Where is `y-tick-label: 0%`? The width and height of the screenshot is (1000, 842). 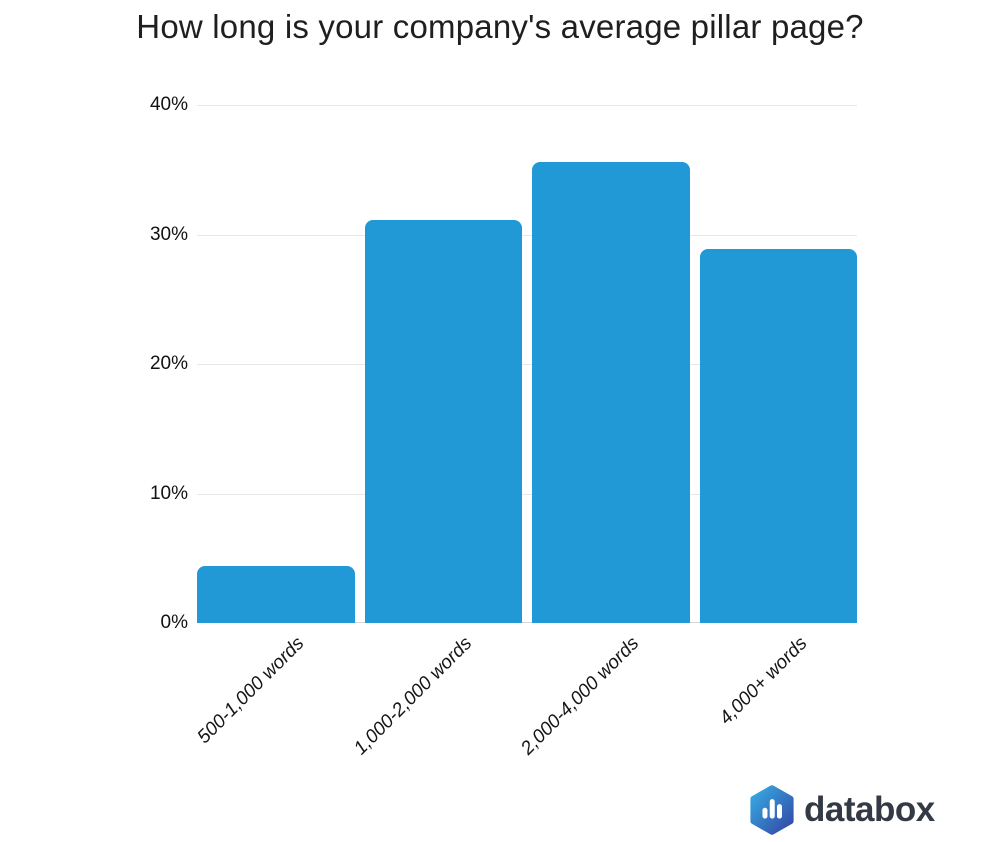 y-tick-label: 0% is located at coordinates (174, 622).